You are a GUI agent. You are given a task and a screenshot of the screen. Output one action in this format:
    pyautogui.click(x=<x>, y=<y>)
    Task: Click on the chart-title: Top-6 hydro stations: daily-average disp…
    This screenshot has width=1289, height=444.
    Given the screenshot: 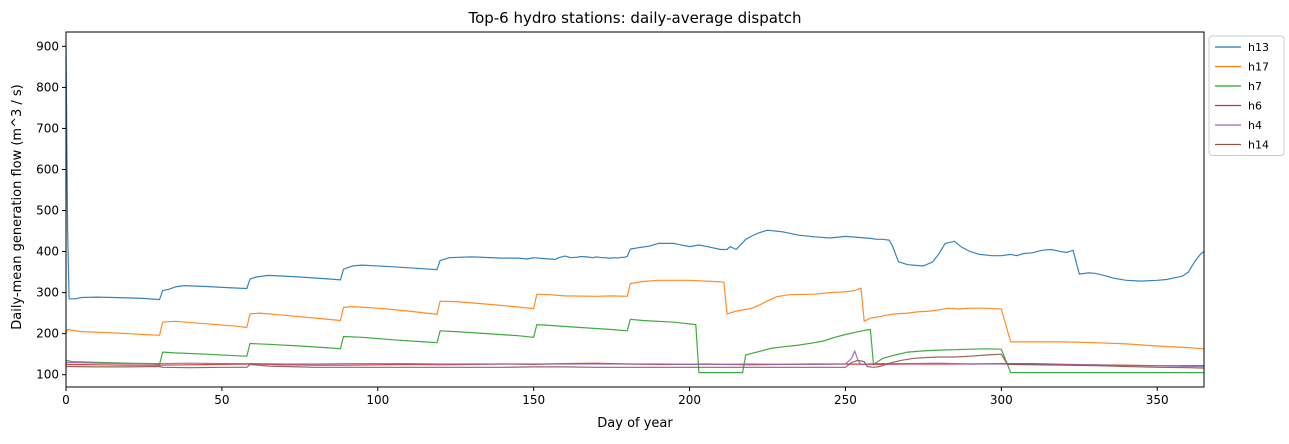 What is the action you would take?
    pyautogui.click(x=634, y=18)
    